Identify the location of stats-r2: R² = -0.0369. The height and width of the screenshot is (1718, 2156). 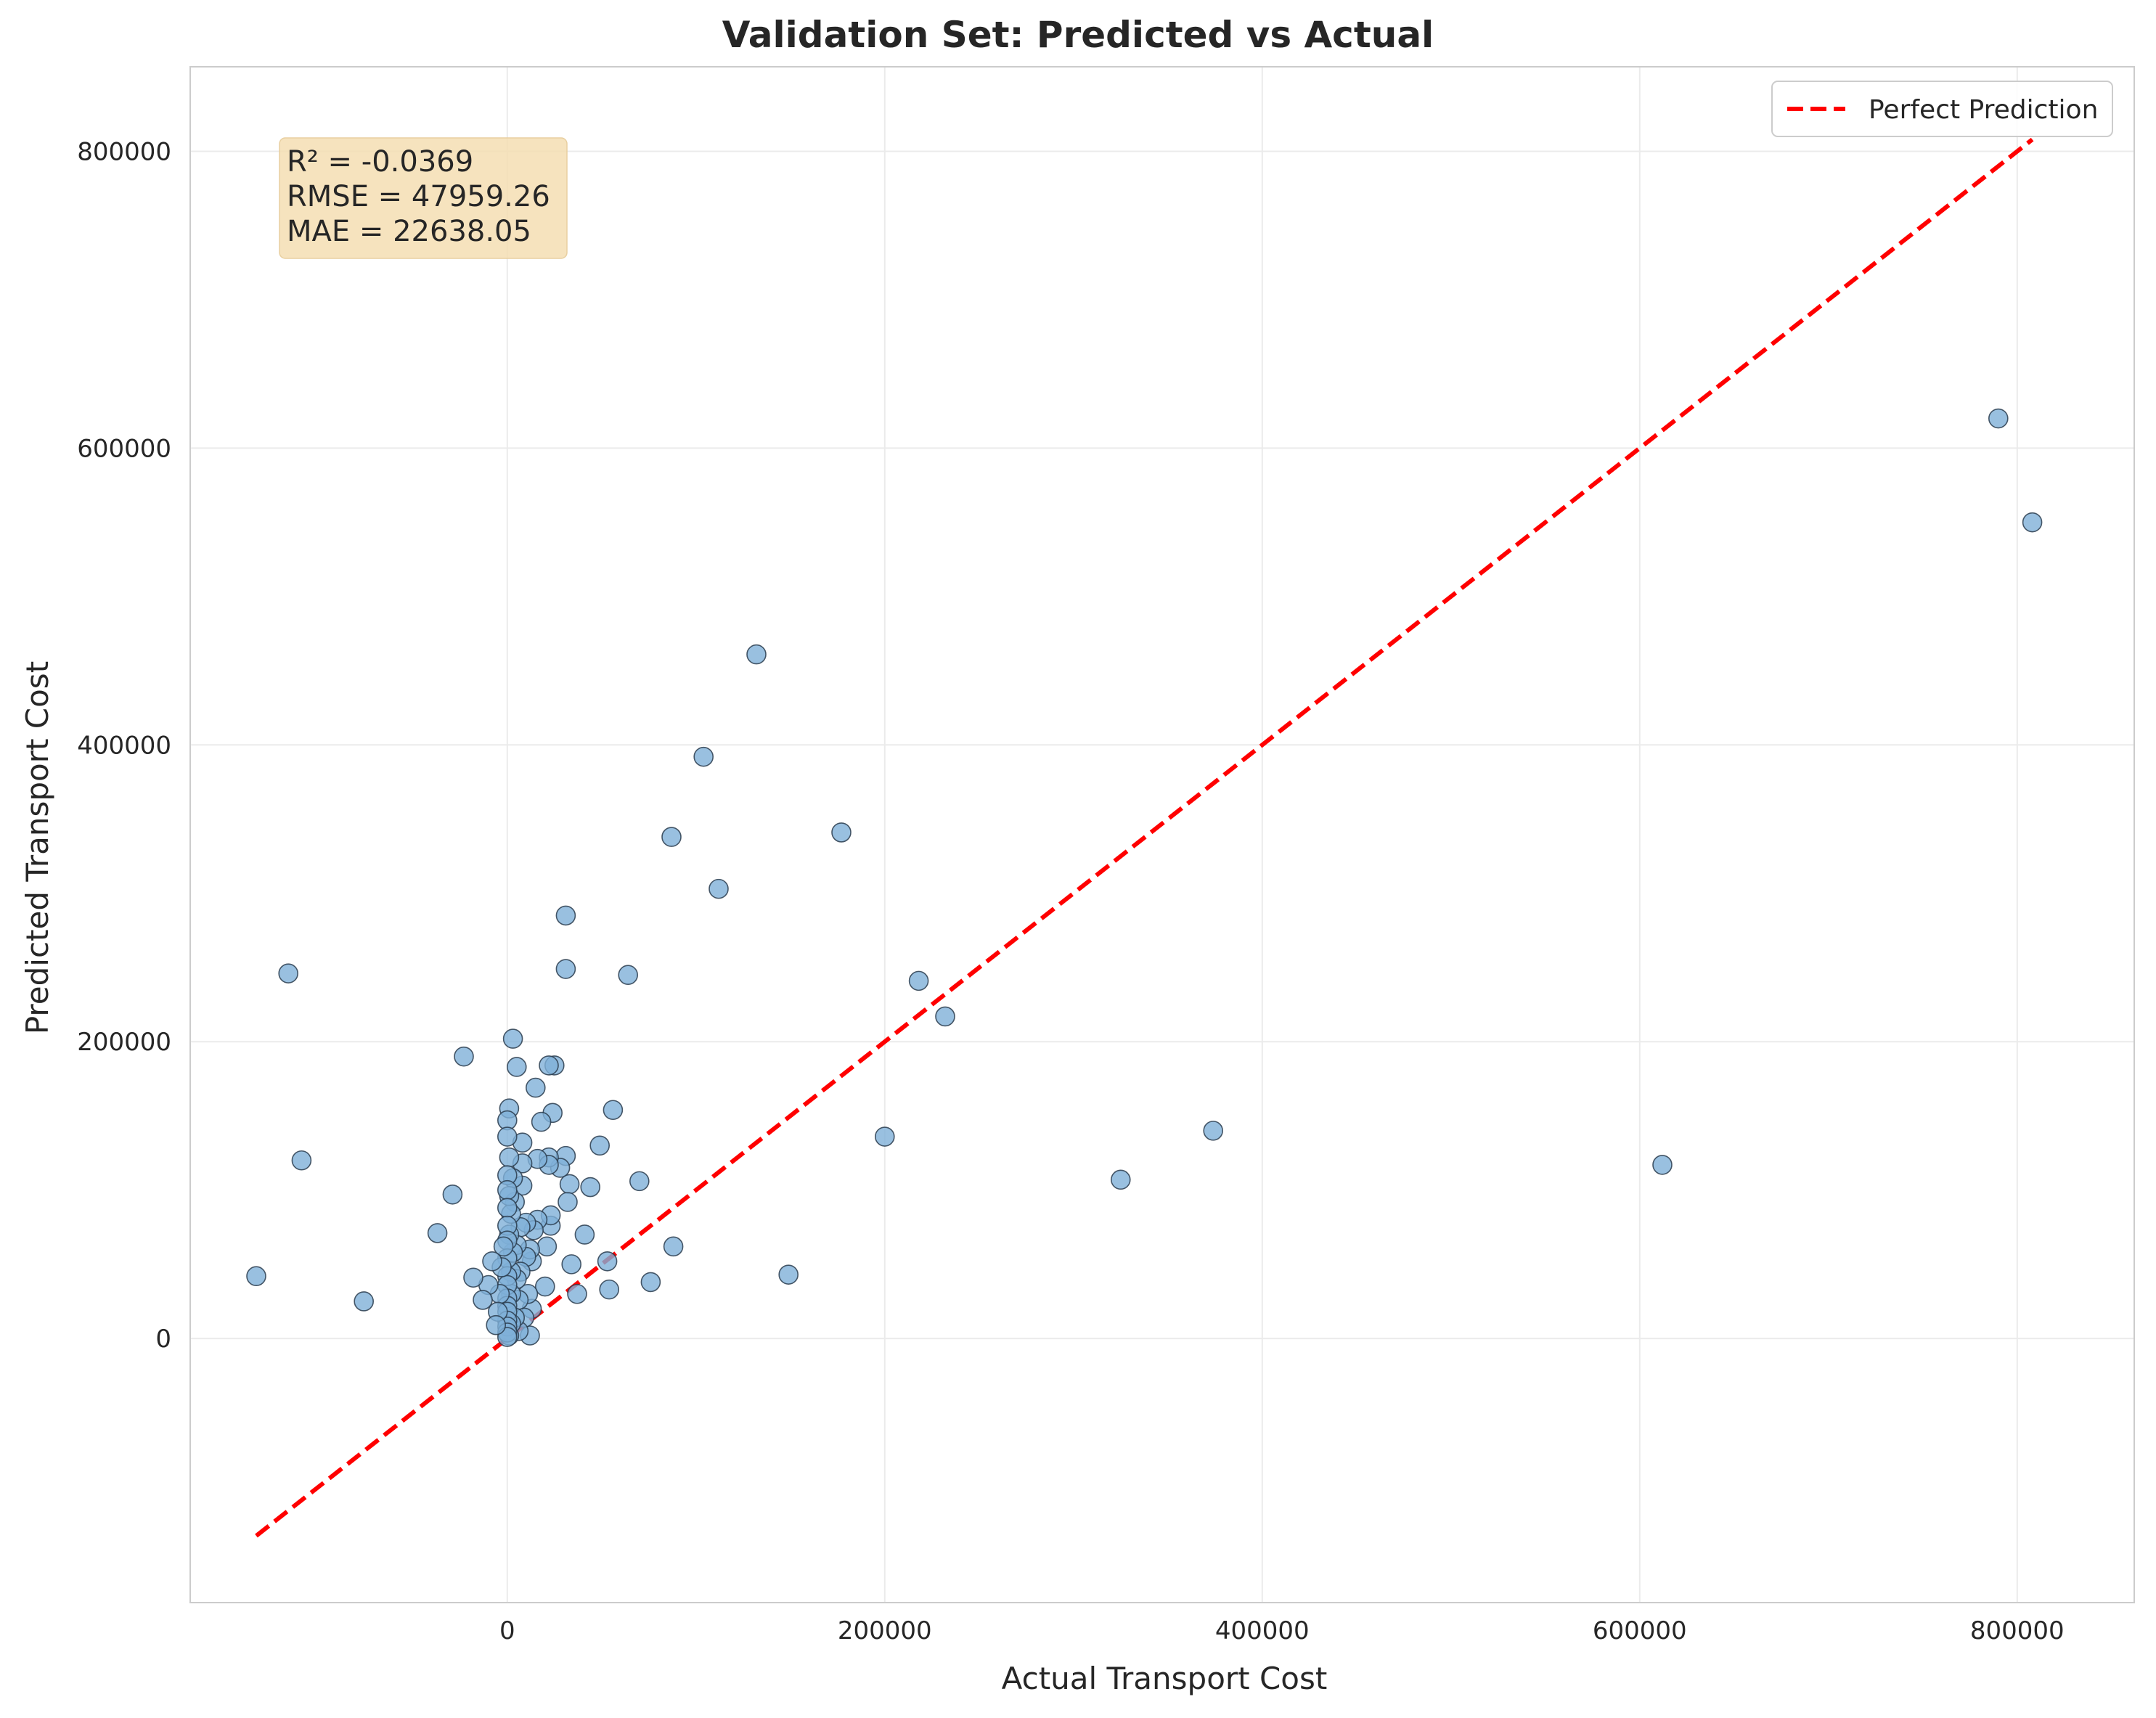
(380, 162).